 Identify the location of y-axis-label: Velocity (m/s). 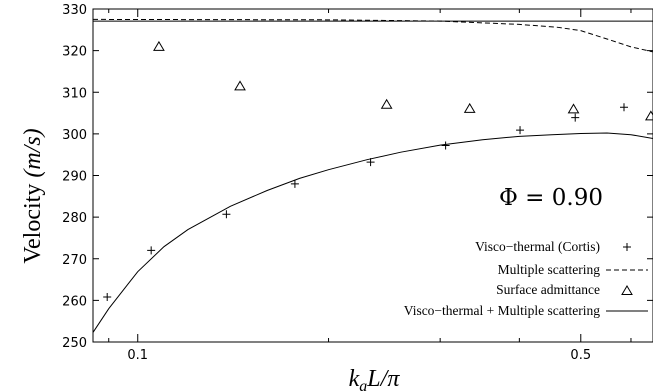
(33, 195).